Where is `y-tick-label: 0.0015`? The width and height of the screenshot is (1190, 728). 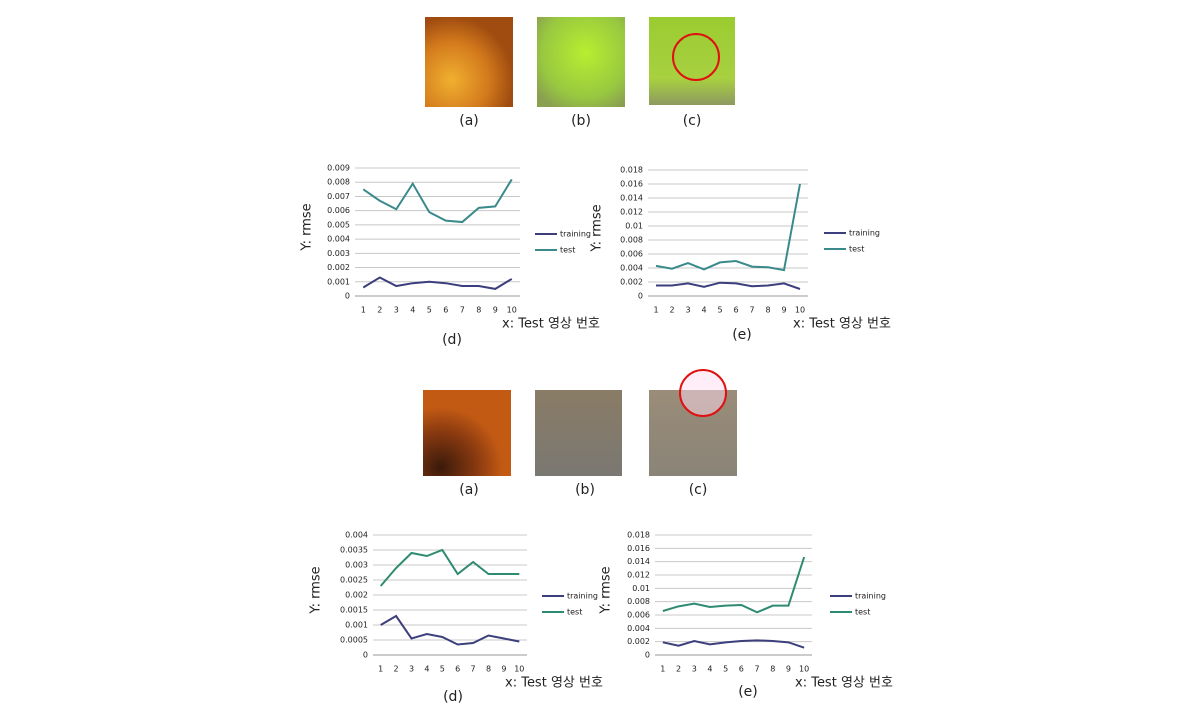
y-tick-label: 0.0015 is located at coordinates (354, 610).